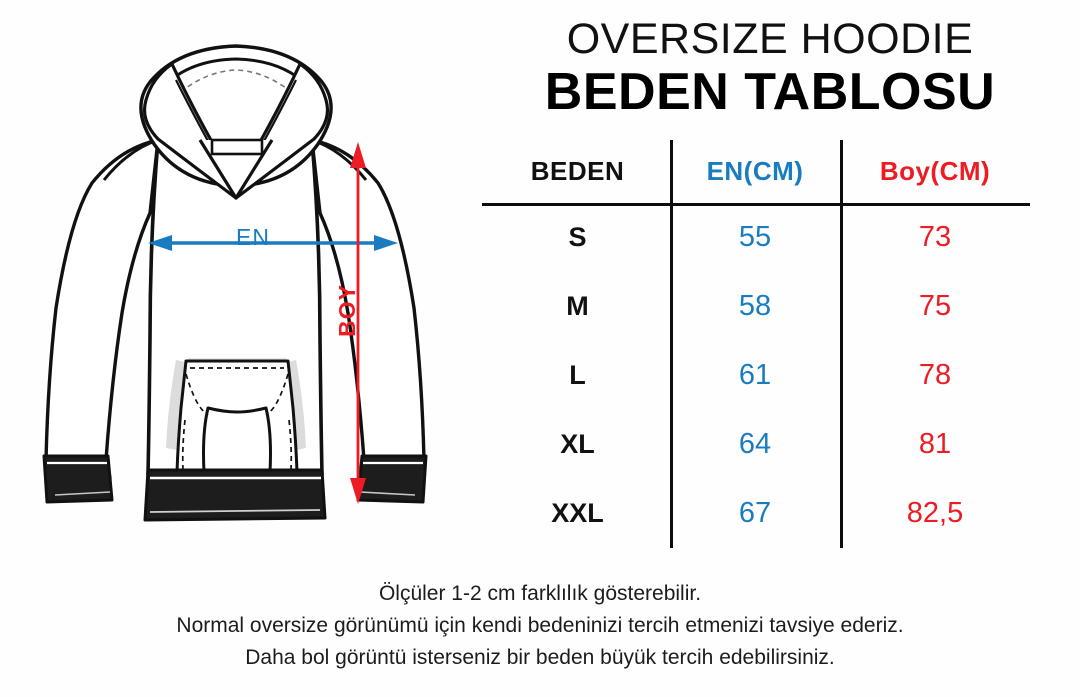  I want to click on hood-drape-left, so click(190, 131).